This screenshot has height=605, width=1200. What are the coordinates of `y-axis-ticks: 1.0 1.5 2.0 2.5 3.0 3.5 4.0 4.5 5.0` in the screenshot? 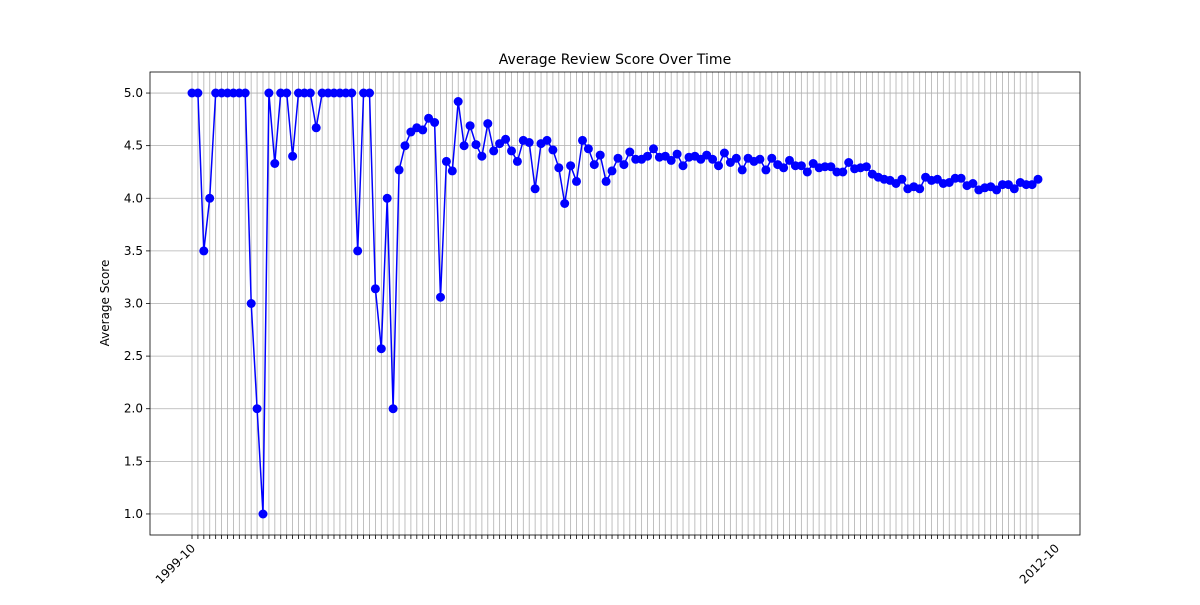 It's located at (137, 303).